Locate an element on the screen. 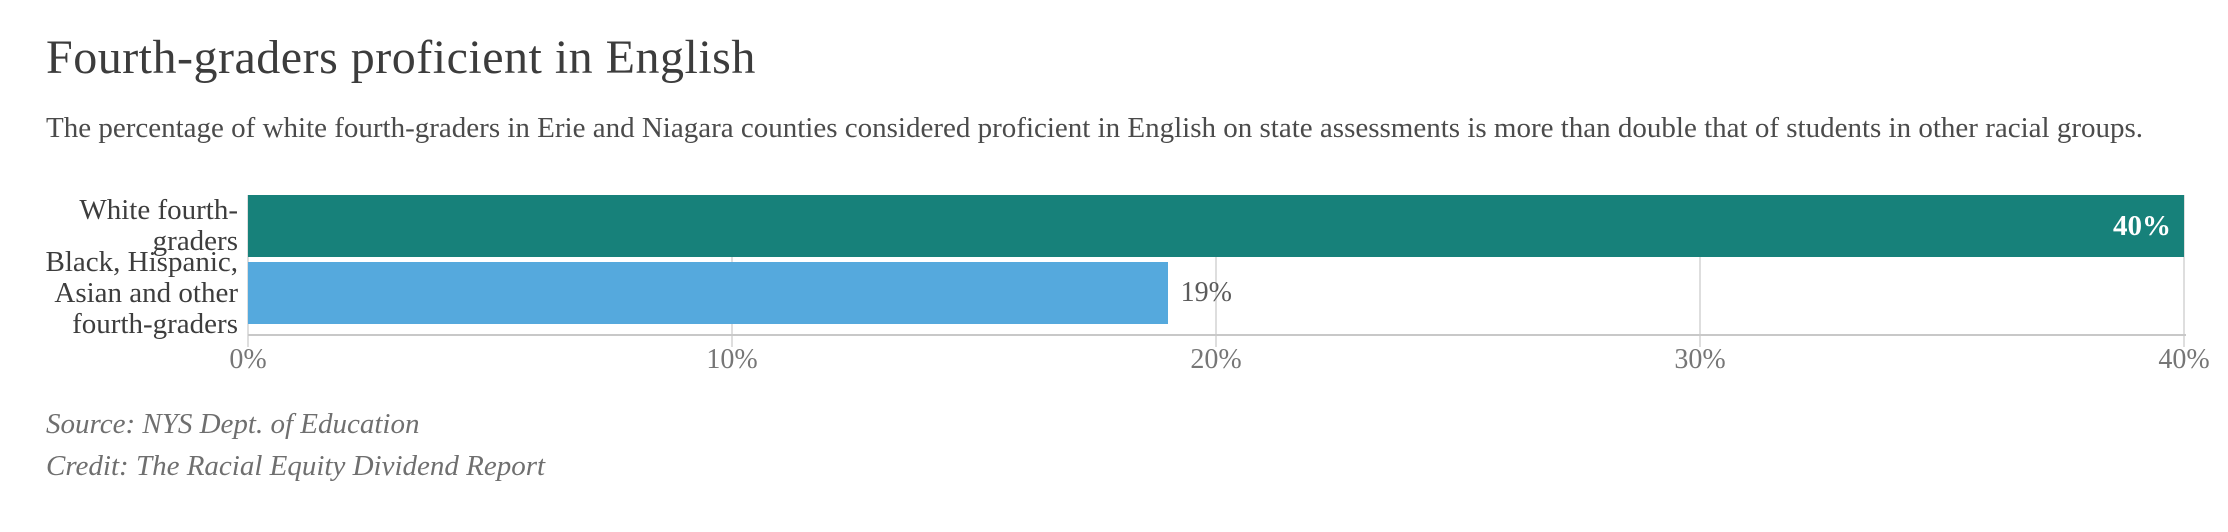 The width and height of the screenshot is (2228, 532). bar-1: 40% is located at coordinates (1216, 226).